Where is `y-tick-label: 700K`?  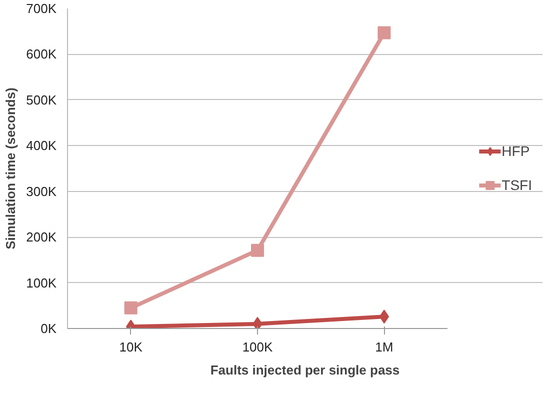
y-tick-label: 700K is located at coordinates (41, 8).